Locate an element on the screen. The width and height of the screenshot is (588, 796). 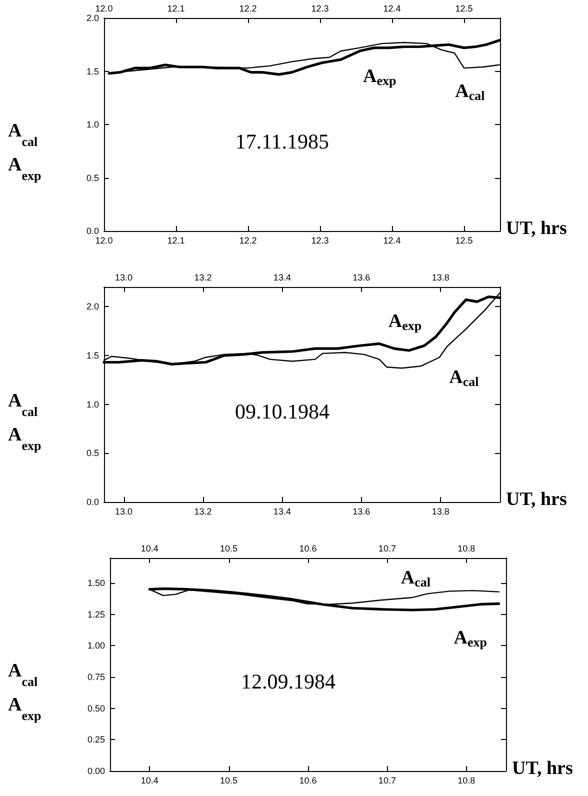
x2-tick-label: 12.4 is located at coordinates (392, 9).